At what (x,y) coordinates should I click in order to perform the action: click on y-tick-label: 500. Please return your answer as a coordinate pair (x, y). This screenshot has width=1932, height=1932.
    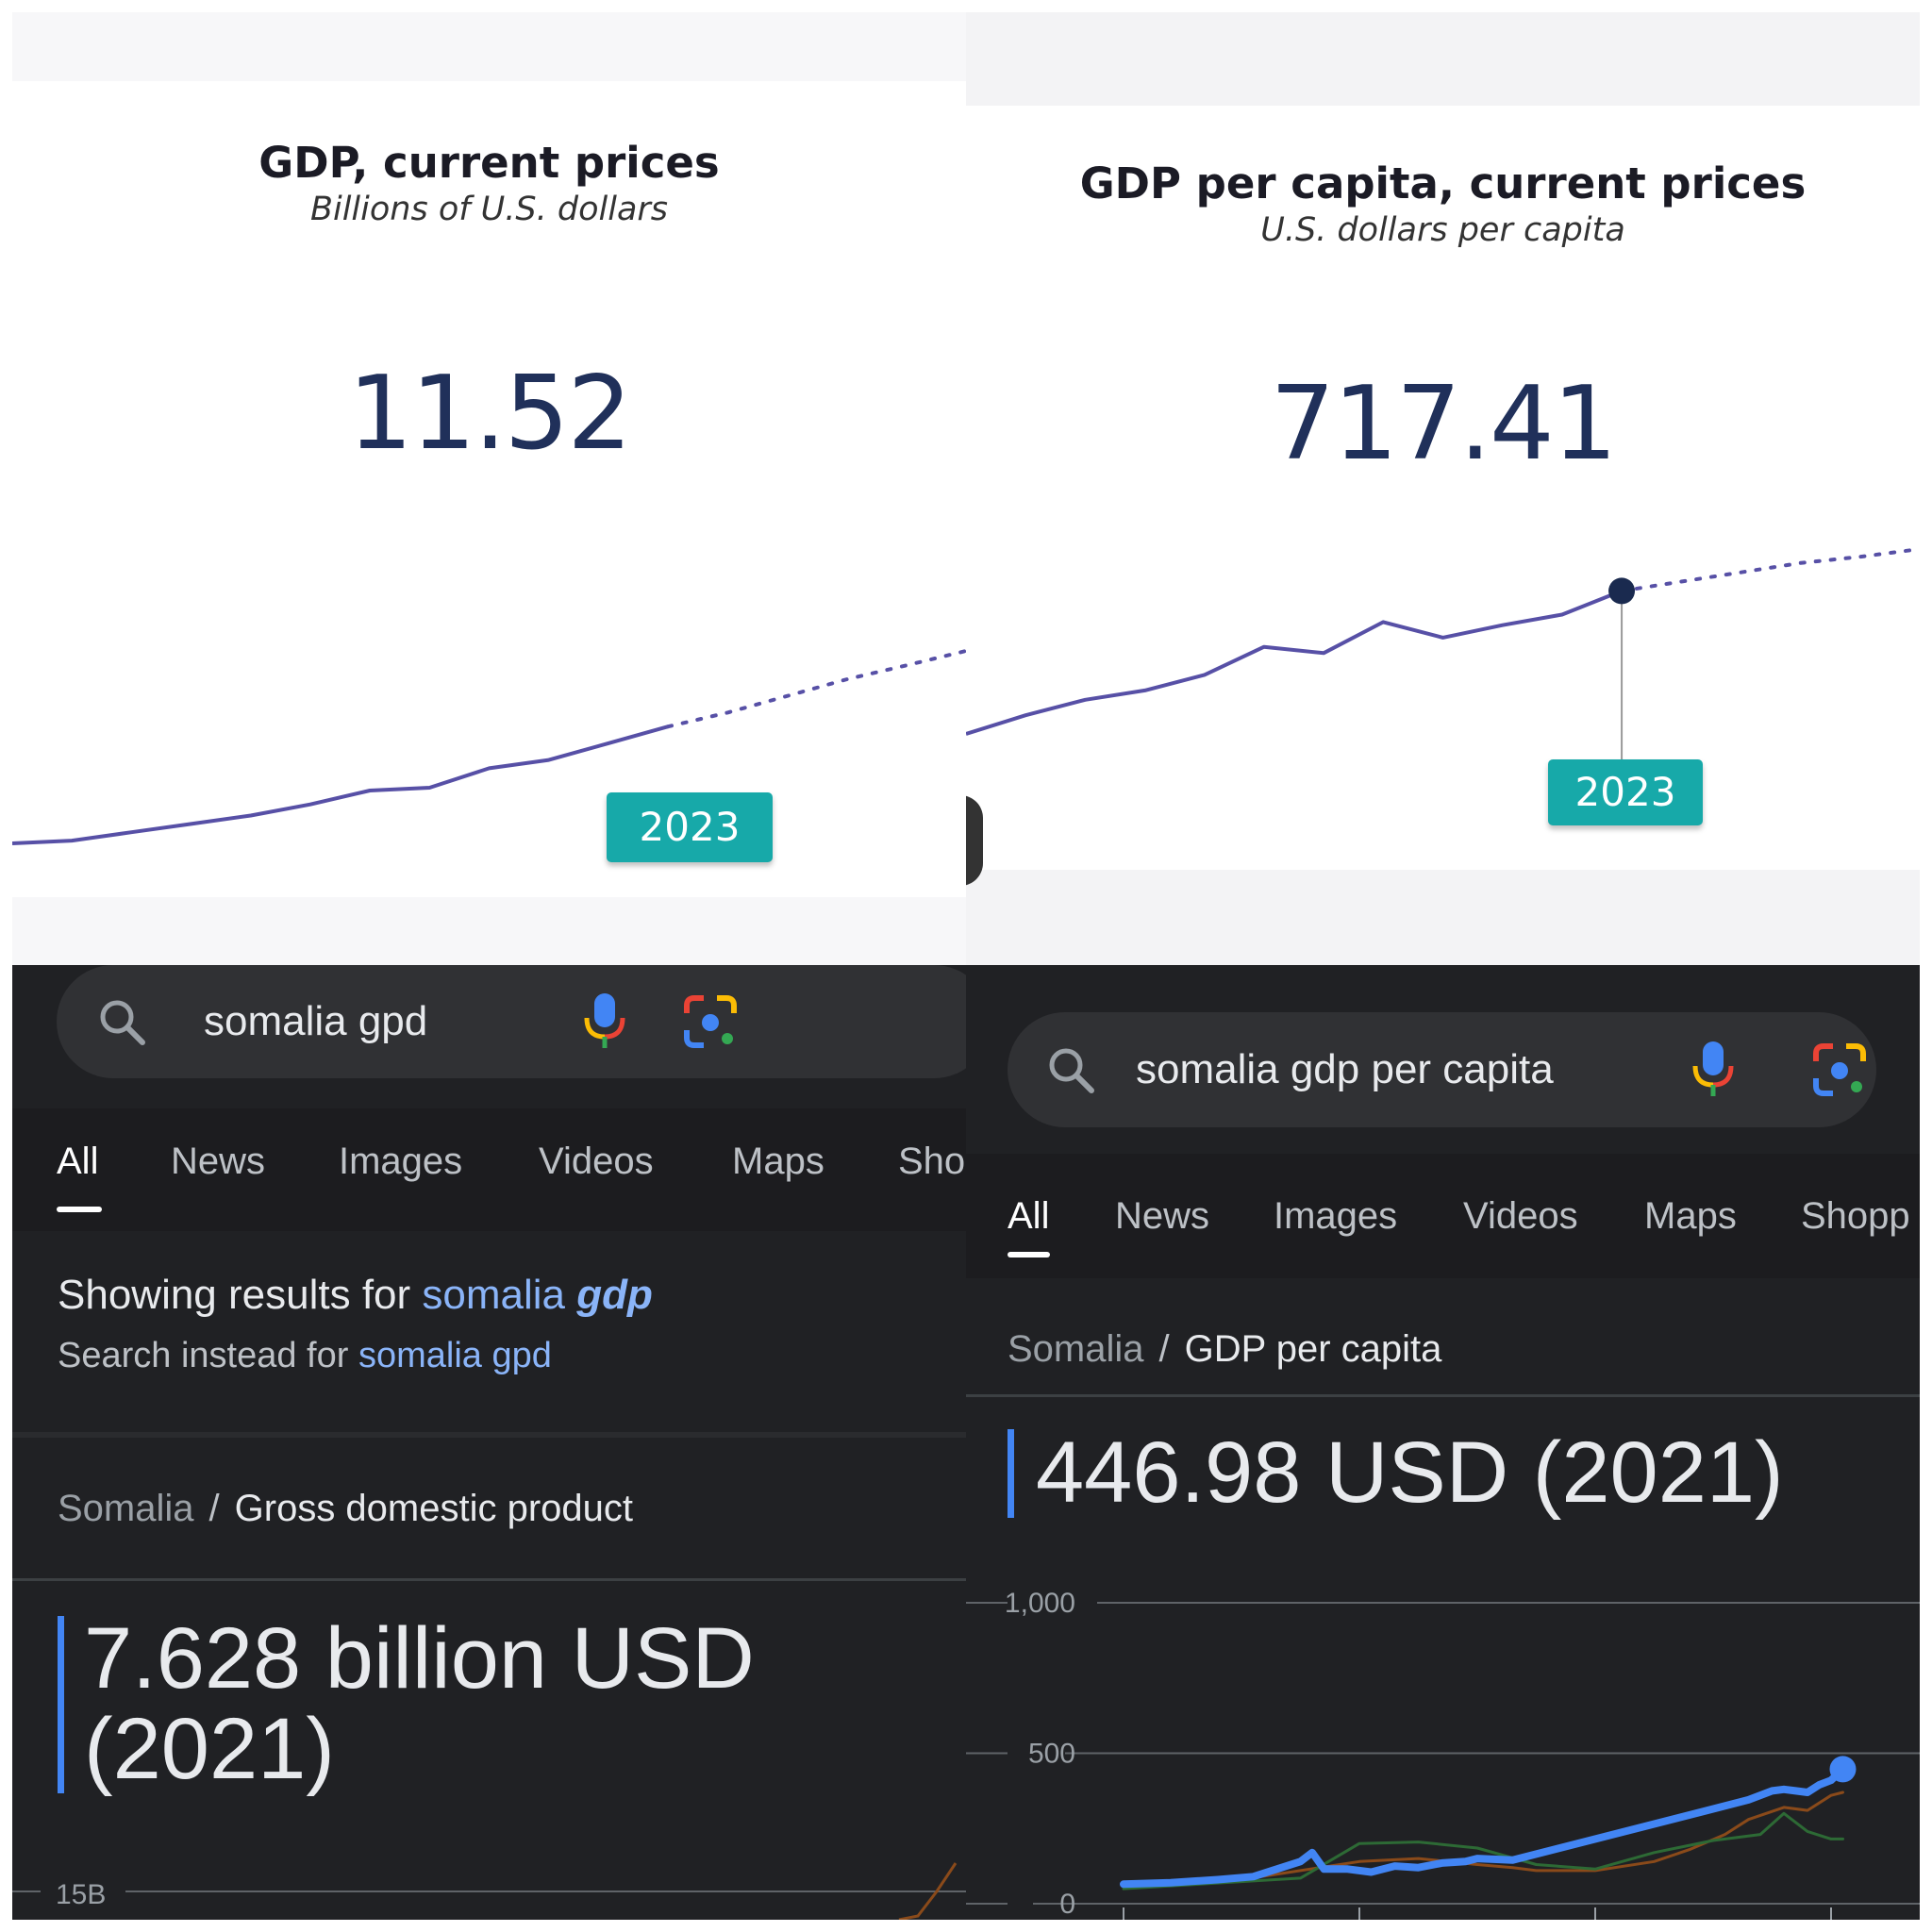
    Looking at the image, I should click on (1052, 1755).